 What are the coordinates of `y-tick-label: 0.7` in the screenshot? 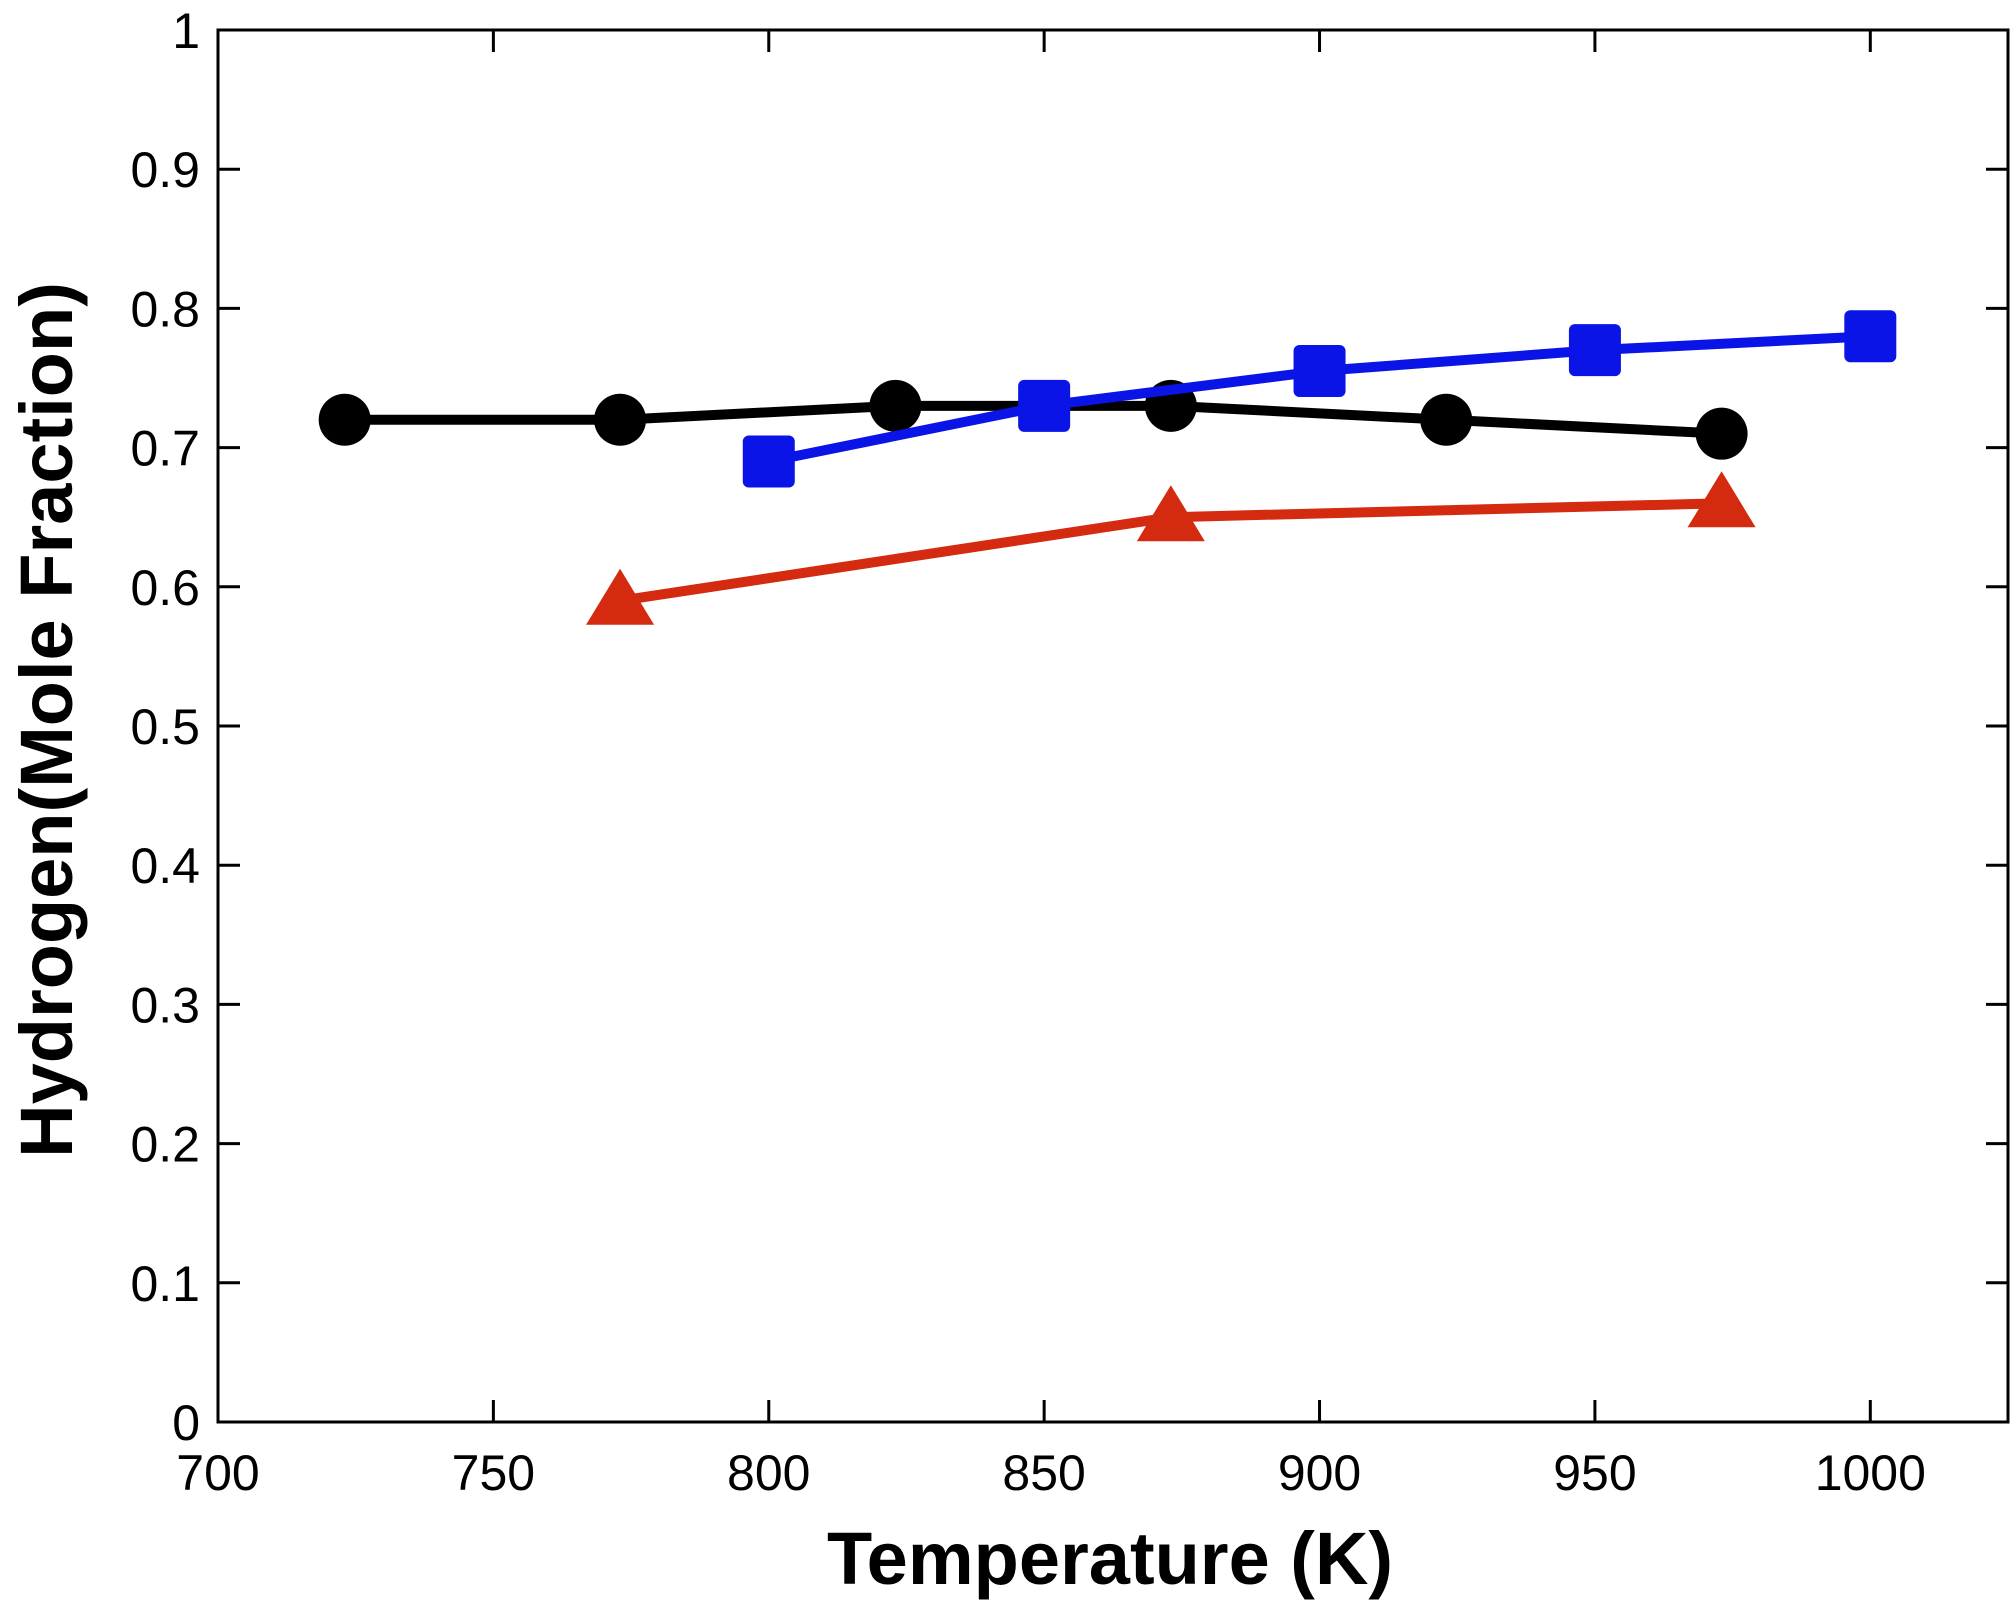 It's located at (165, 449).